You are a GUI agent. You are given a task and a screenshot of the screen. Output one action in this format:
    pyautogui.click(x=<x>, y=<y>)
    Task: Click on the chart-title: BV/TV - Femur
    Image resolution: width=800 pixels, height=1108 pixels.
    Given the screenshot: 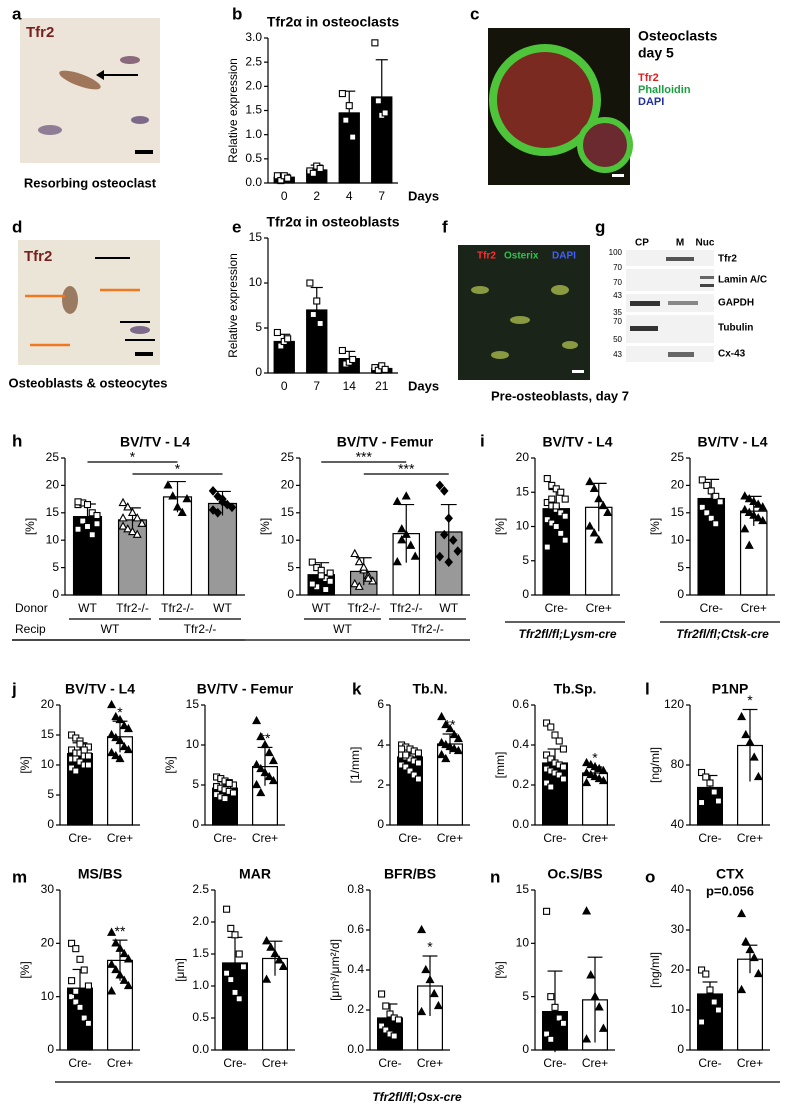 What is the action you would take?
    pyautogui.click(x=245, y=689)
    